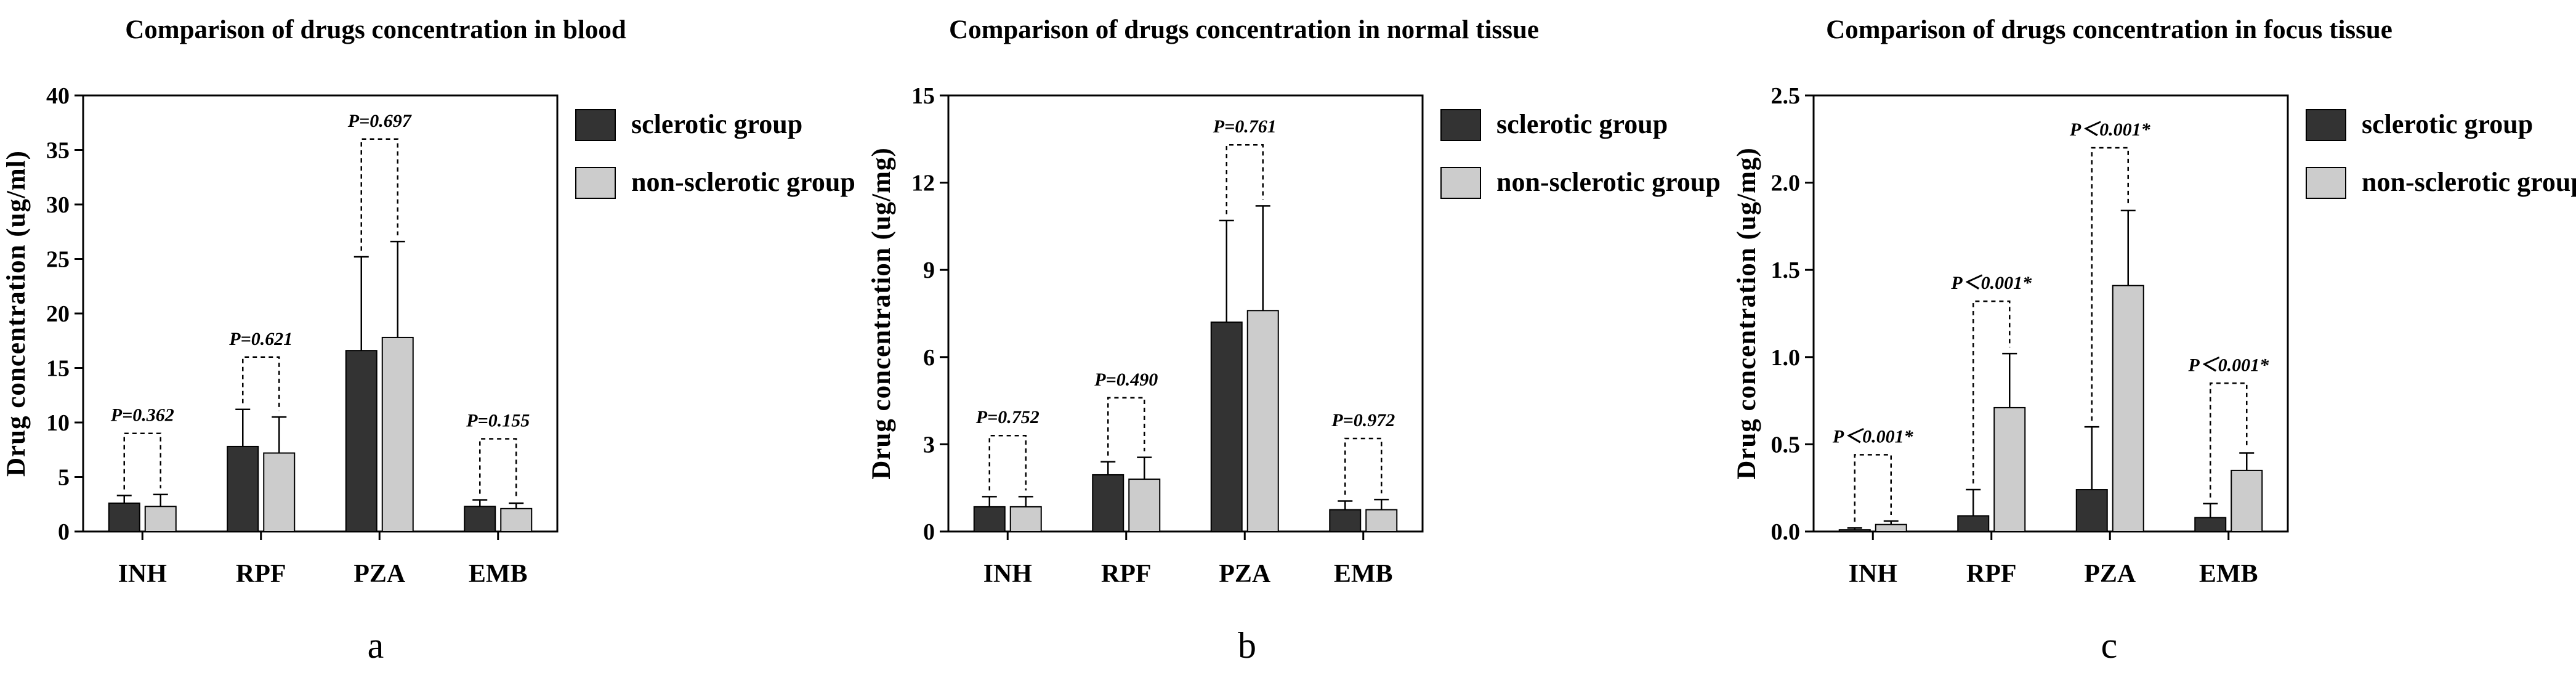  I want to click on p-value-label: P=0.621, so click(260, 339).